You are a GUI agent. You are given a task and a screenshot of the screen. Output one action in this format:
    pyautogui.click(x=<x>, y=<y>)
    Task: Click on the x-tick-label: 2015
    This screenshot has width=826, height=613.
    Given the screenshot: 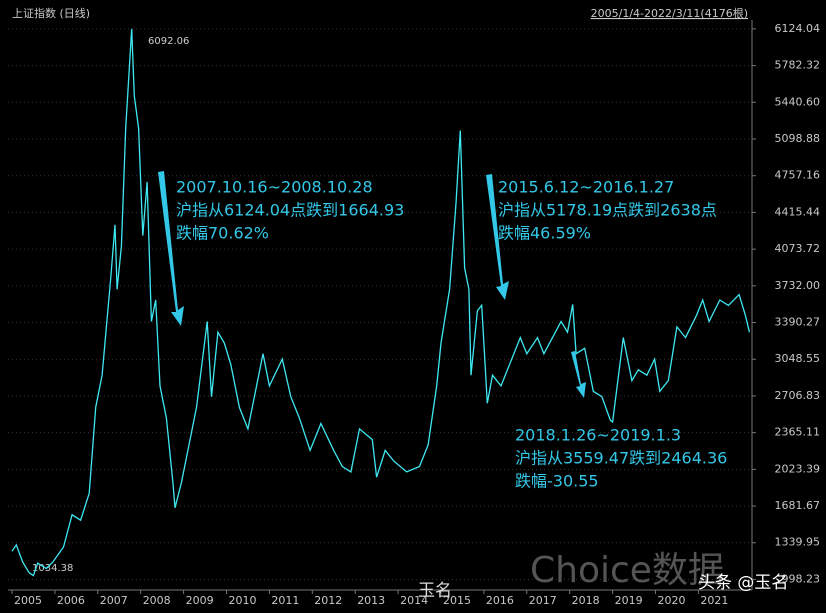 What is the action you would take?
    pyautogui.click(x=457, y=600)
    